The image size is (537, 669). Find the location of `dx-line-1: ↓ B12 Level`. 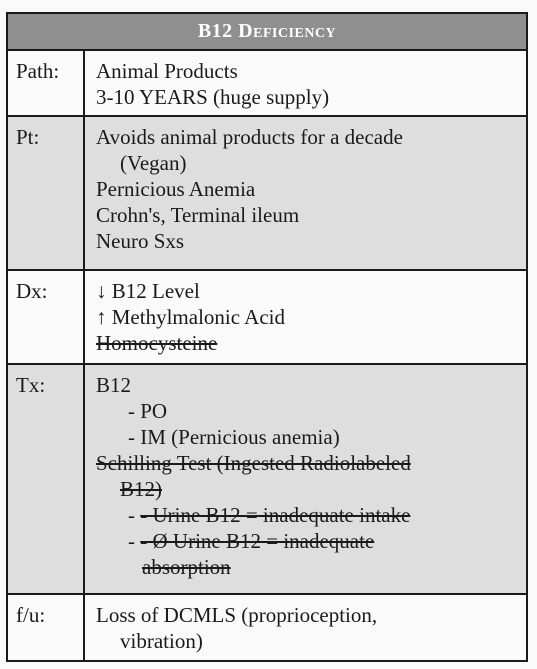

dx-line-1: ↓ B12 Level is located at coordinates (148, 291).